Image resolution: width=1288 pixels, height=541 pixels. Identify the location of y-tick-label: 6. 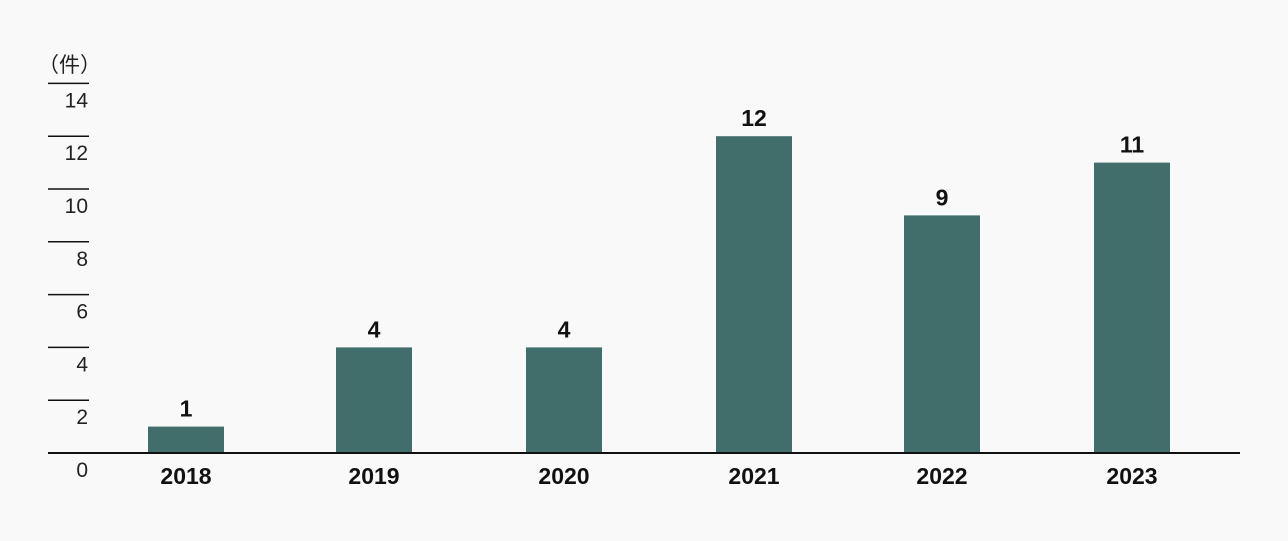
(82, 312).